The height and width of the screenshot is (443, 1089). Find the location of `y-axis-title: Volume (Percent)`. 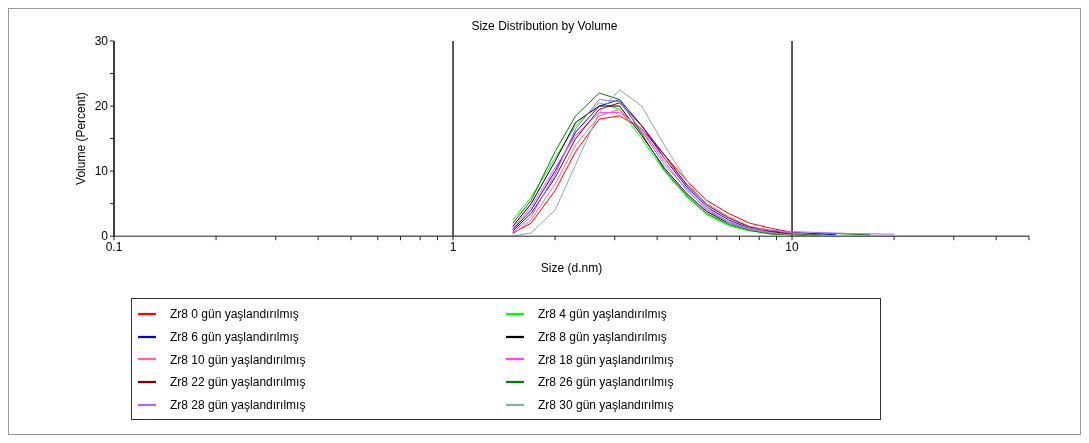

y-axis-title: Volume (Percent) is located at coordinates (81, 138).